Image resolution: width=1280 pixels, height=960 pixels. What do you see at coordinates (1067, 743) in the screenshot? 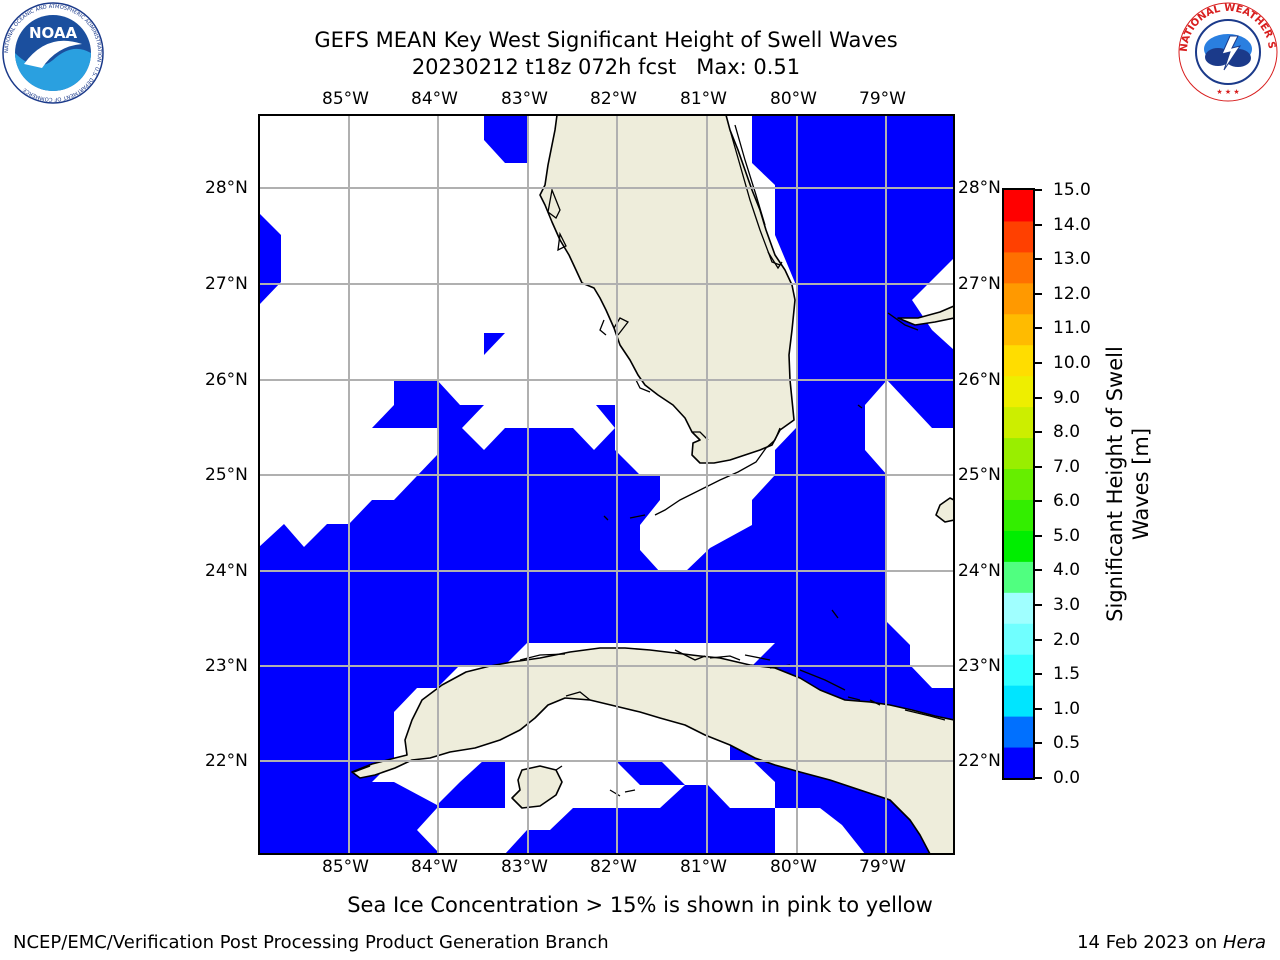
I see `colorbar-tick-label: 0.5` at bounding box center [1067, 743].